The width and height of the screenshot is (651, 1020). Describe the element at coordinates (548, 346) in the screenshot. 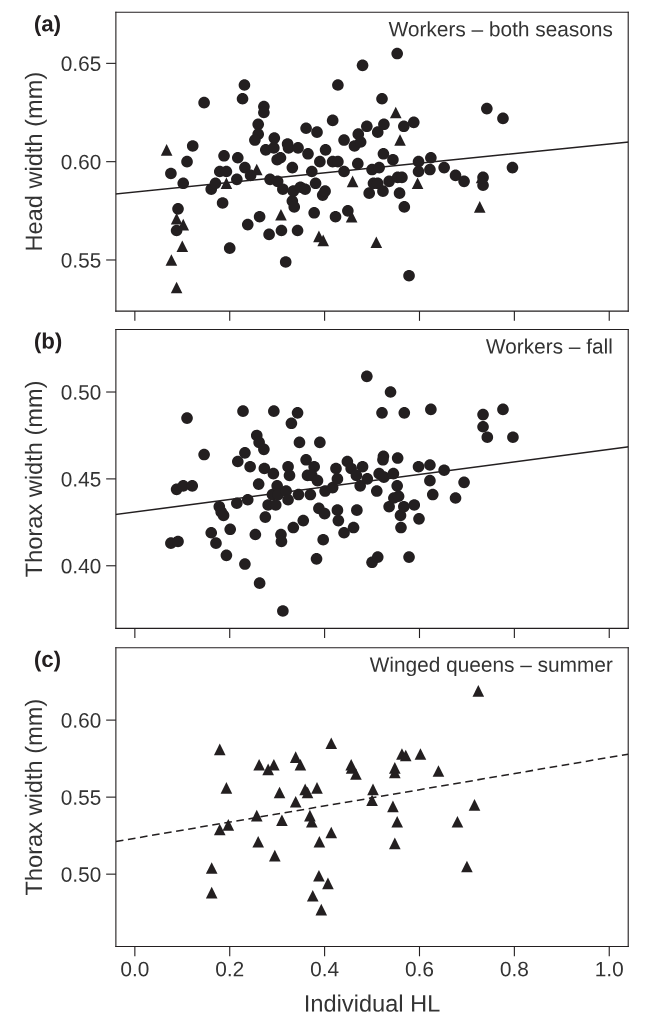

I see `annotation: Workers – fall` at that location.